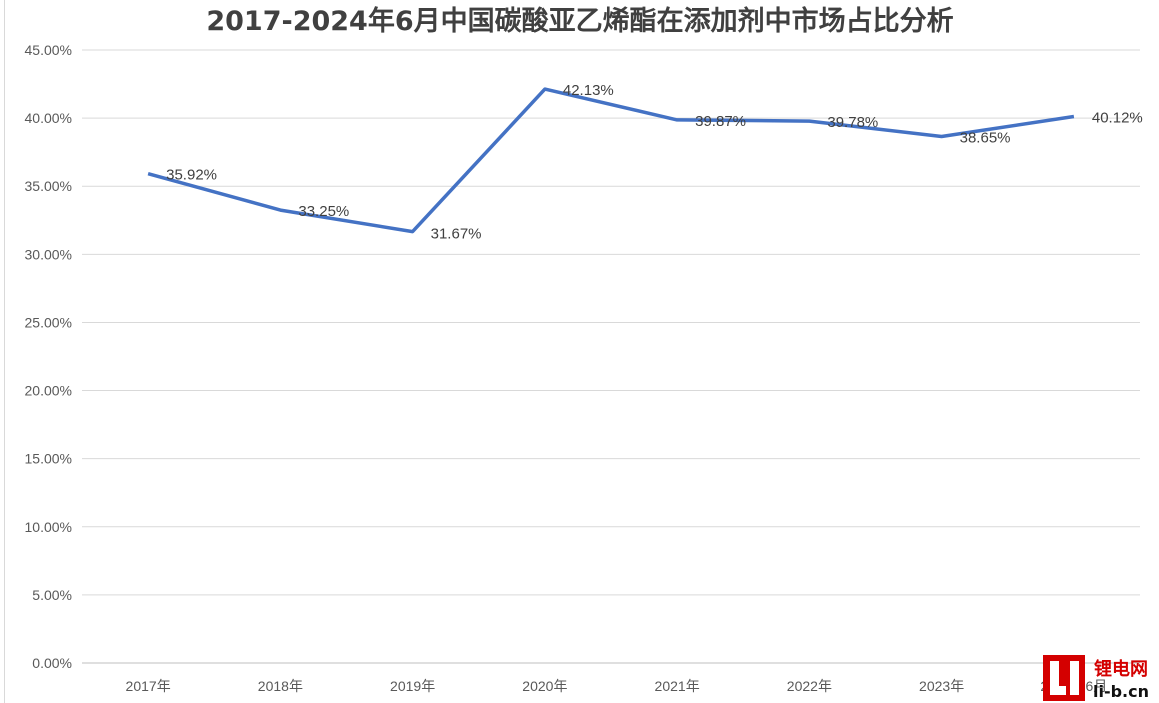 The width and height of the screenshot is (1159, 703). What do you see at coordinates (48, 322) in the screenshot?
I see `y-tick-label: 25.00%` at bounding box center [48, 322].